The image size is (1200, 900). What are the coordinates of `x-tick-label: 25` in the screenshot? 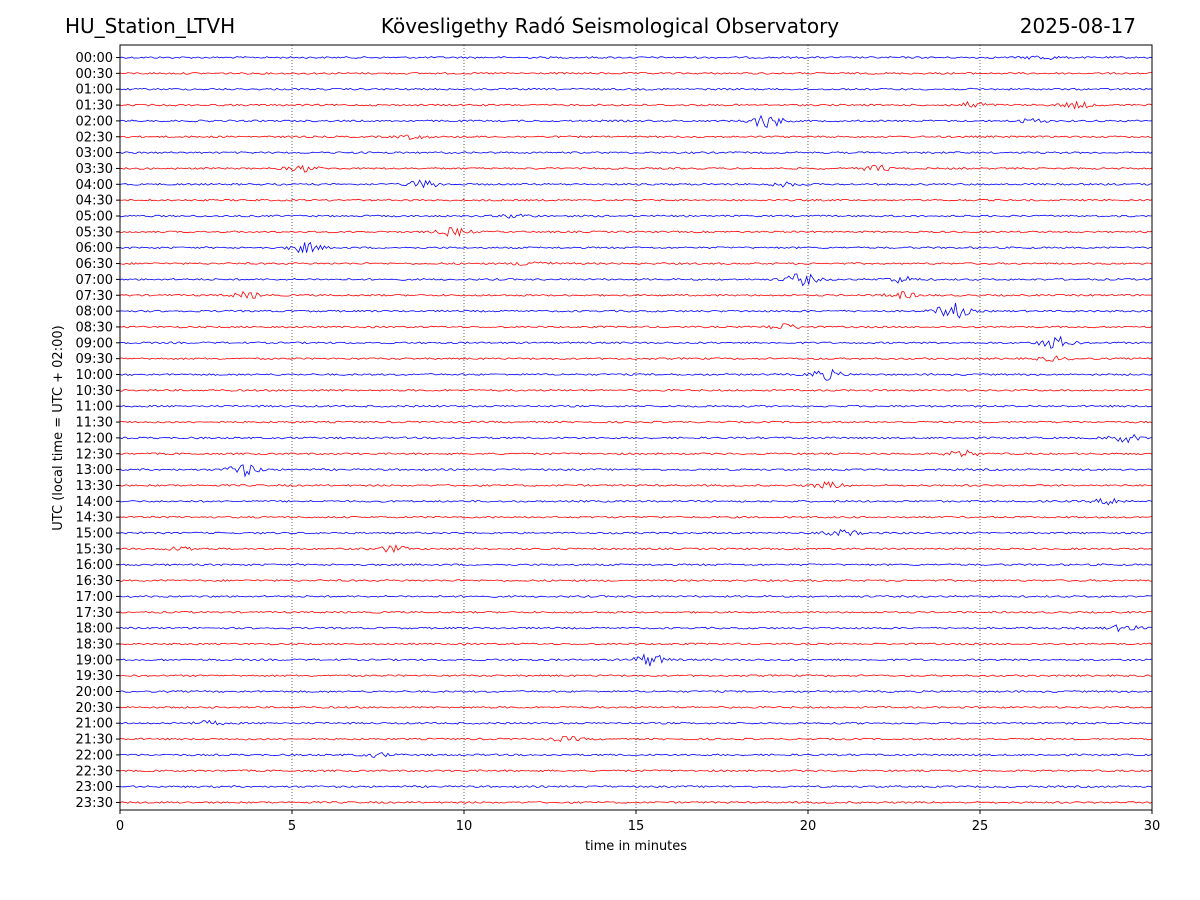 It's located at (980, 826).